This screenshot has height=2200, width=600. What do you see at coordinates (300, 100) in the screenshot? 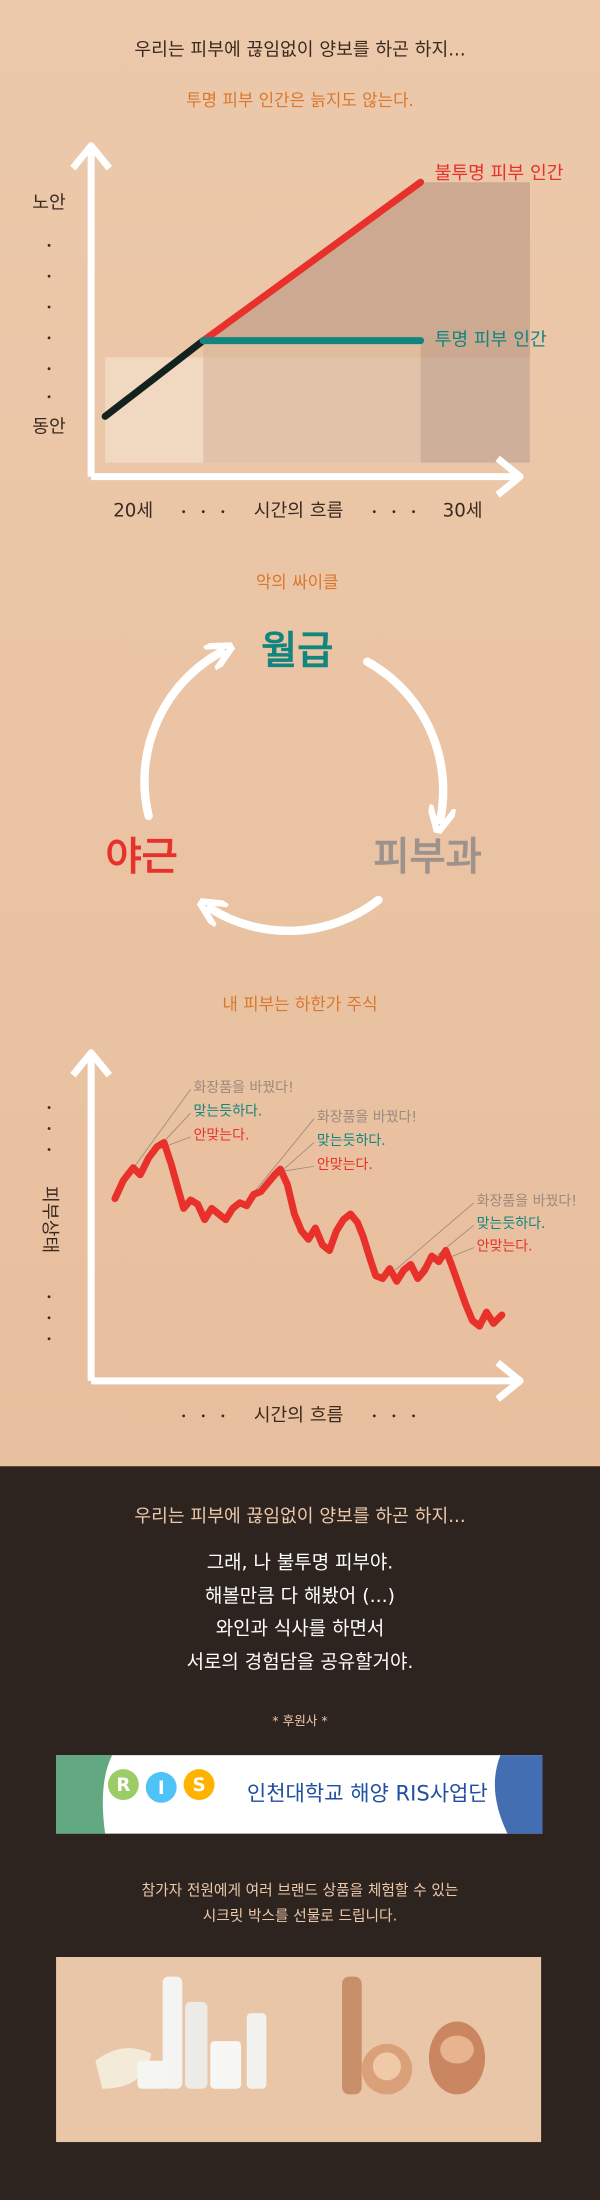
I see `header-subtitle: 투명 피부 인간은 늙지도 않는다.` at bounding box center [300, 100].